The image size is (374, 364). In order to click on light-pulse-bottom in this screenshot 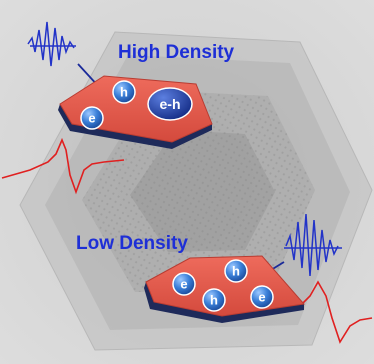, I will do `click(313, 245)`.